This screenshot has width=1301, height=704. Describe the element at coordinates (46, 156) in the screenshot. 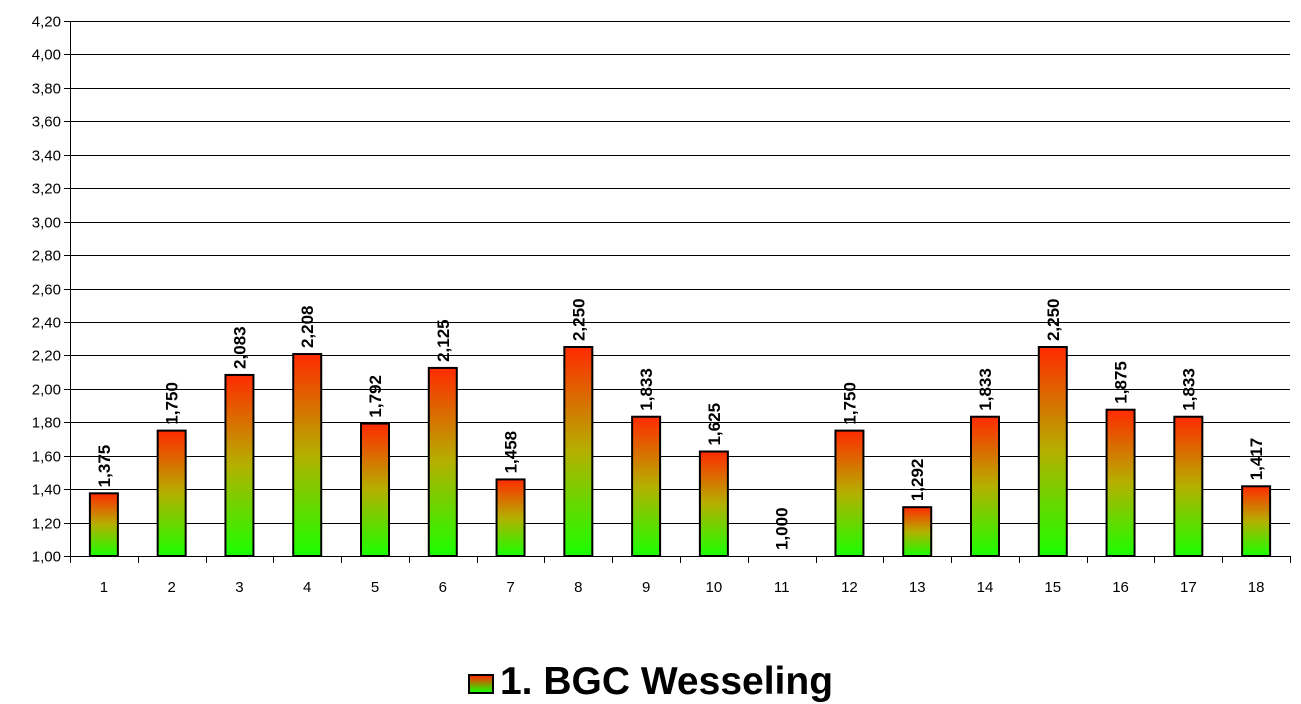

I see `y-tick-label: 3,40` at that location.